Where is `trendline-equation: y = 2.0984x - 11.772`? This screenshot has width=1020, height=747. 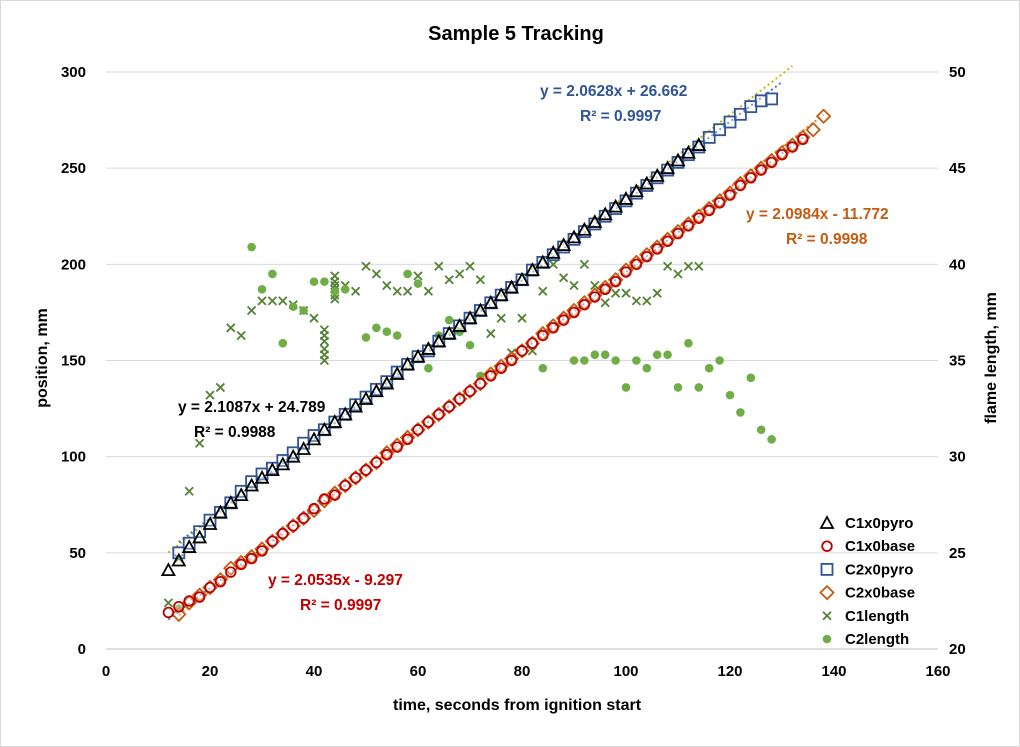 trendline-equation: y = 2.0984x - 11.772 is located at coordinates (817, 214).